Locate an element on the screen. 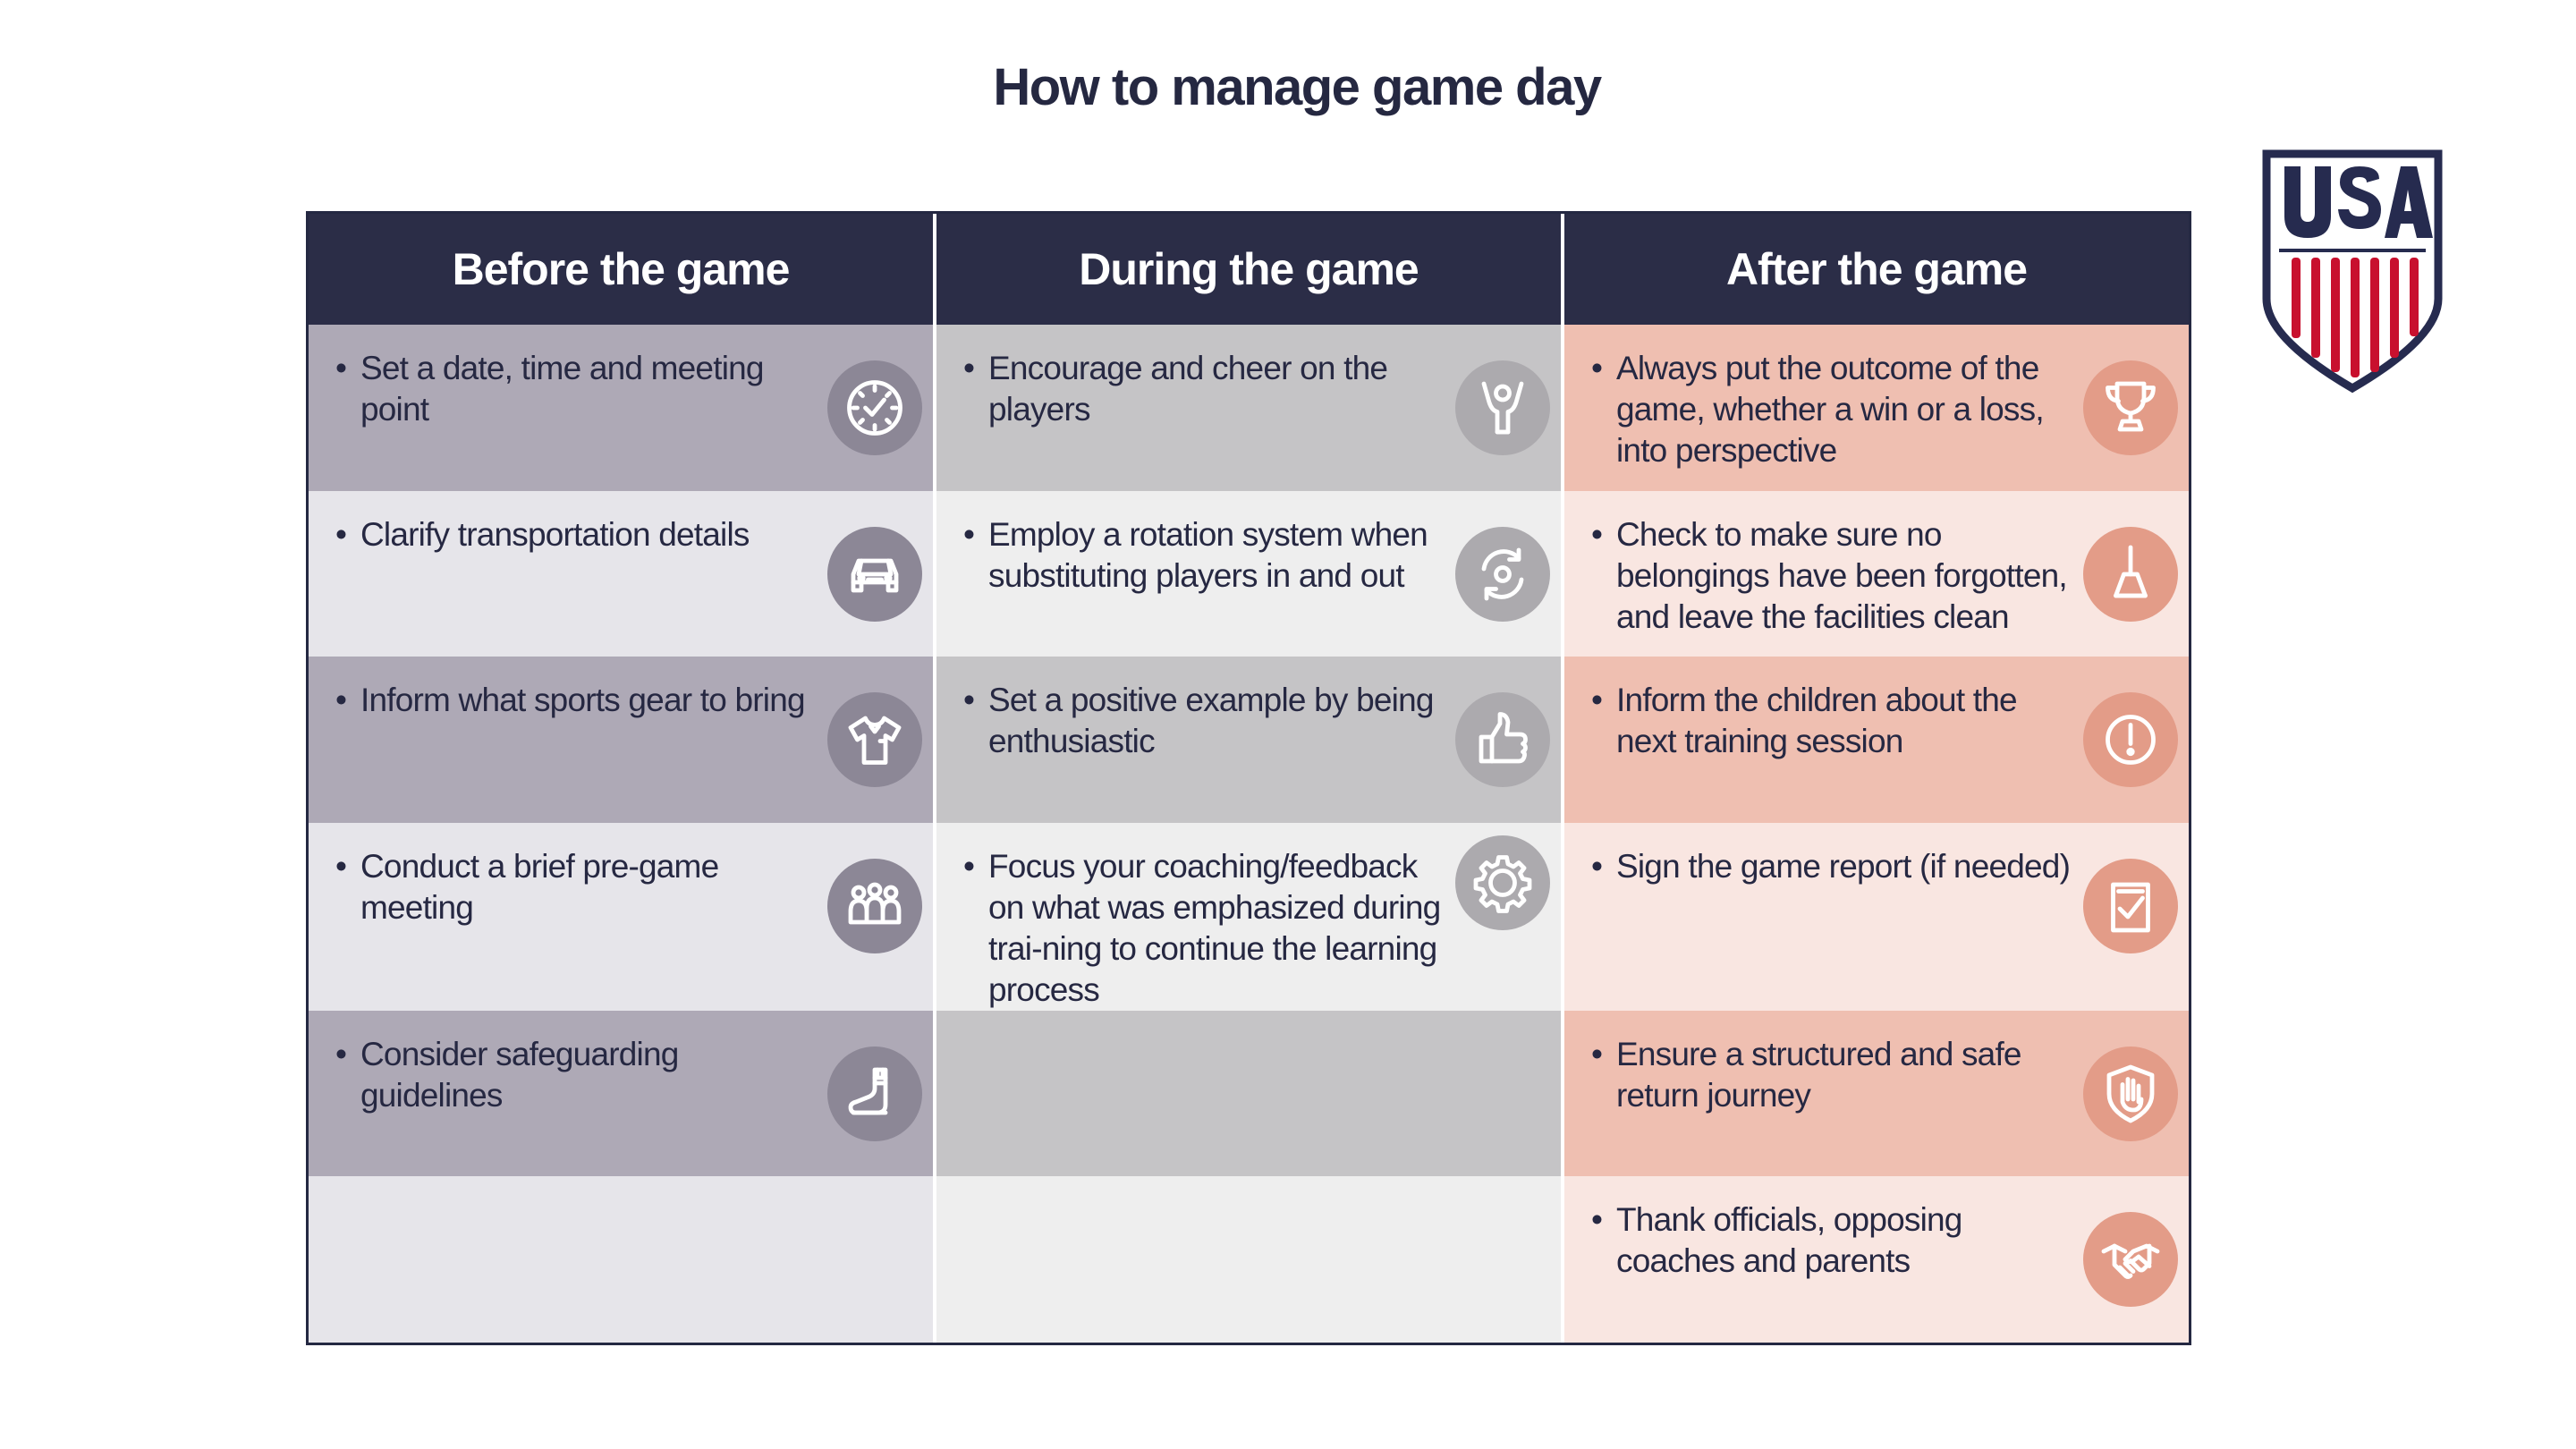 The height and width of the screenshot is (1449, 2576). before-empty-cell is located at coordinates (621, 1259).